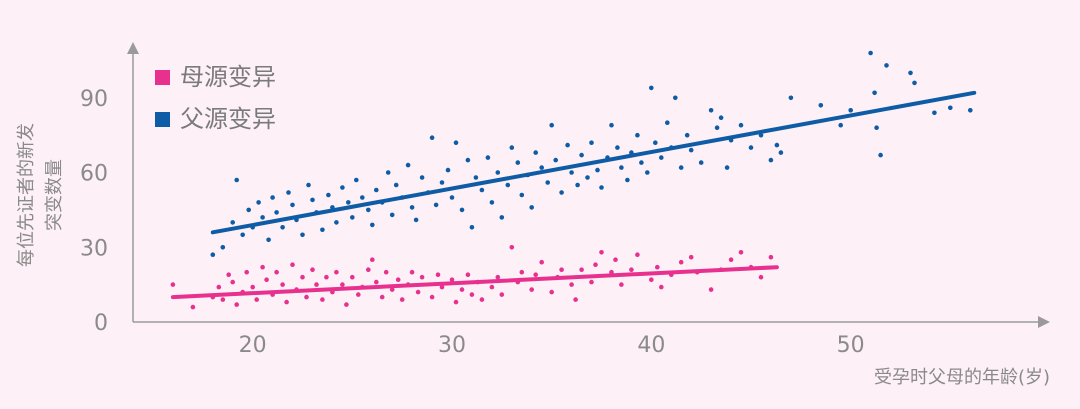 The height and width of the screenshot is (409, 1080). I want to click on y-axis-title-line-1: 每位先证者的新发, so click(26, 195).